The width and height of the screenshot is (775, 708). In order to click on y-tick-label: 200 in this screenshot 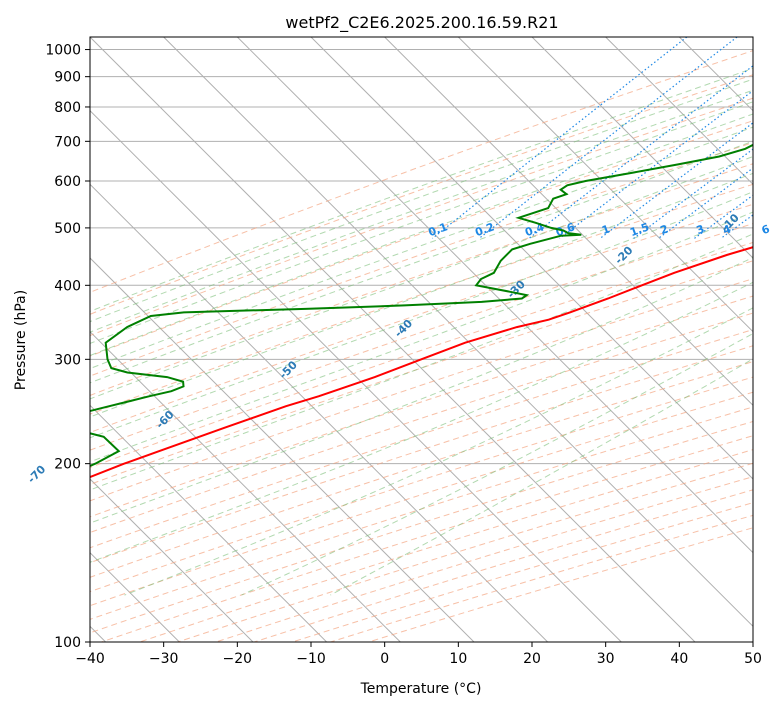, I will do `click(67, 465)`.